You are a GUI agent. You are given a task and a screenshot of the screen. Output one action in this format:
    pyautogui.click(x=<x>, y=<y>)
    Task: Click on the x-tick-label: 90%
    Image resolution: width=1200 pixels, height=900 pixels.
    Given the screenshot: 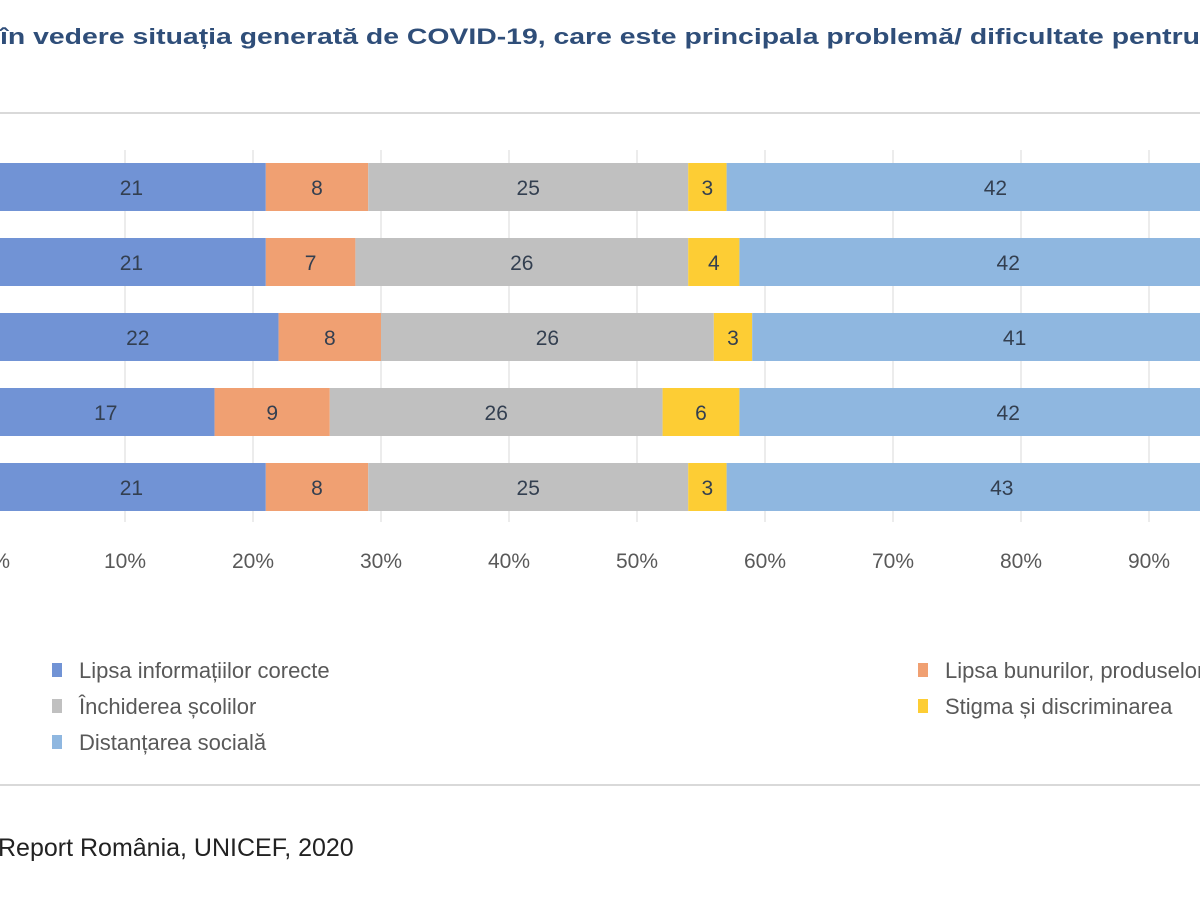 What is the action you would take?
    pyautogui.click(x=1149, y=561)
    